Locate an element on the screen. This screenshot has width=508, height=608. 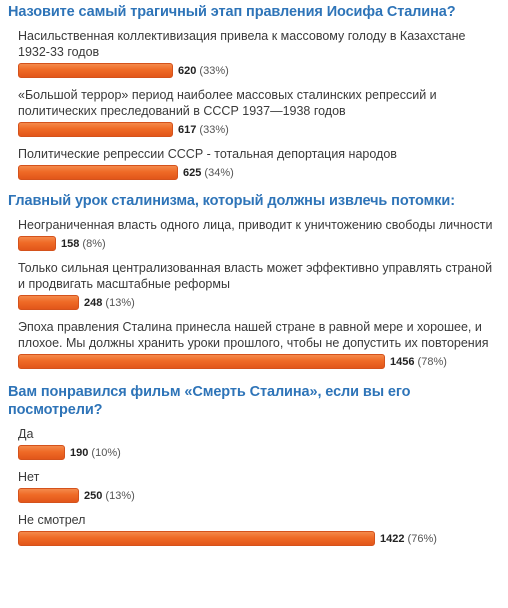
vote-percent: (34%) is located at coordinates (219, 172).